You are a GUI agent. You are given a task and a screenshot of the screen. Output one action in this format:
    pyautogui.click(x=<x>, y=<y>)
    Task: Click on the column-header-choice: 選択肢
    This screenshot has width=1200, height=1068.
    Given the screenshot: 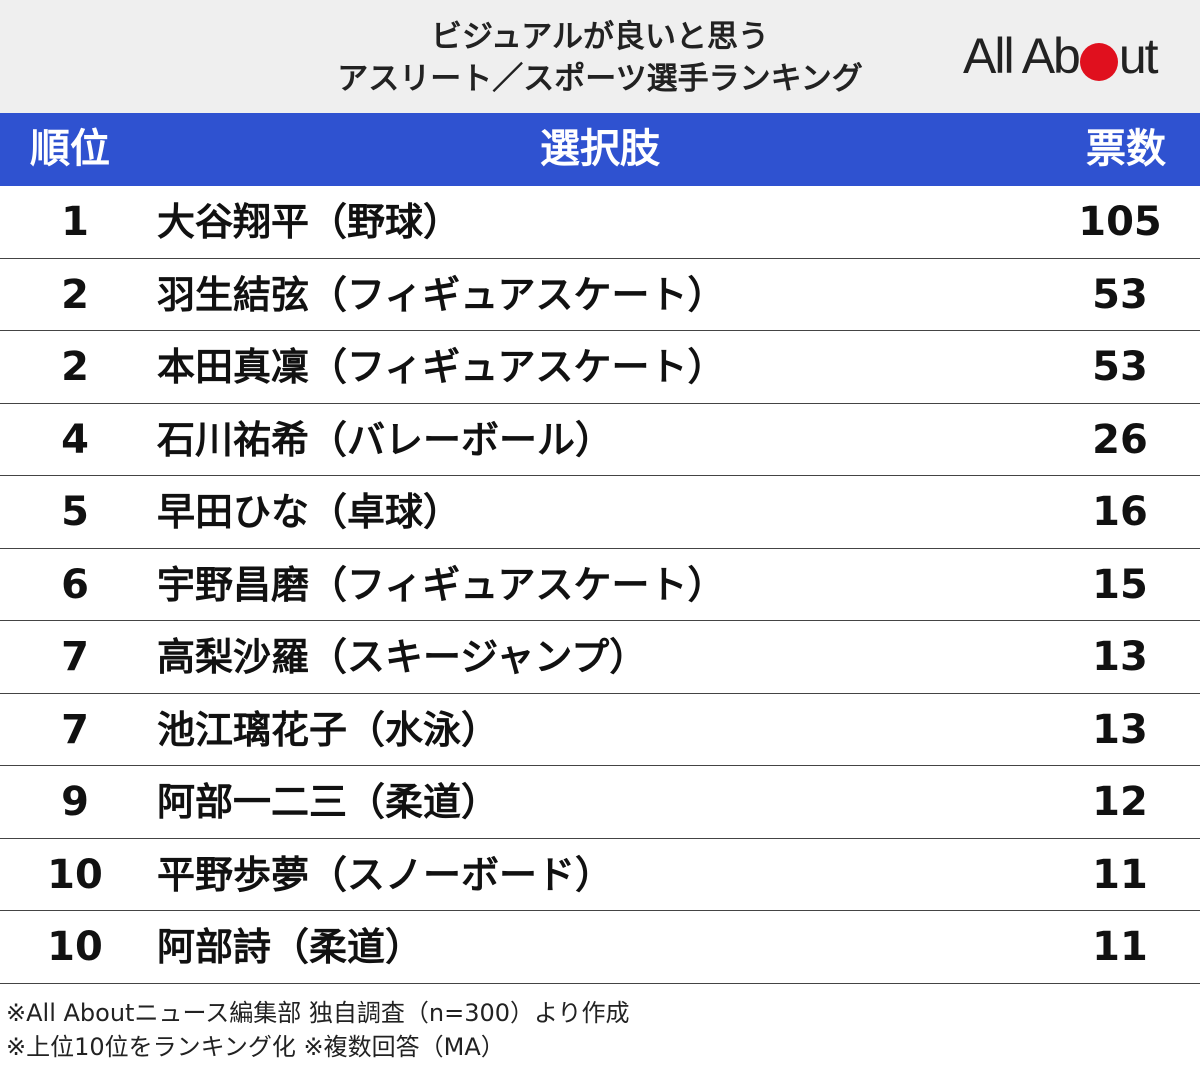 What is the action you would take?
    pyautogui.click(x=600, y=149)
    